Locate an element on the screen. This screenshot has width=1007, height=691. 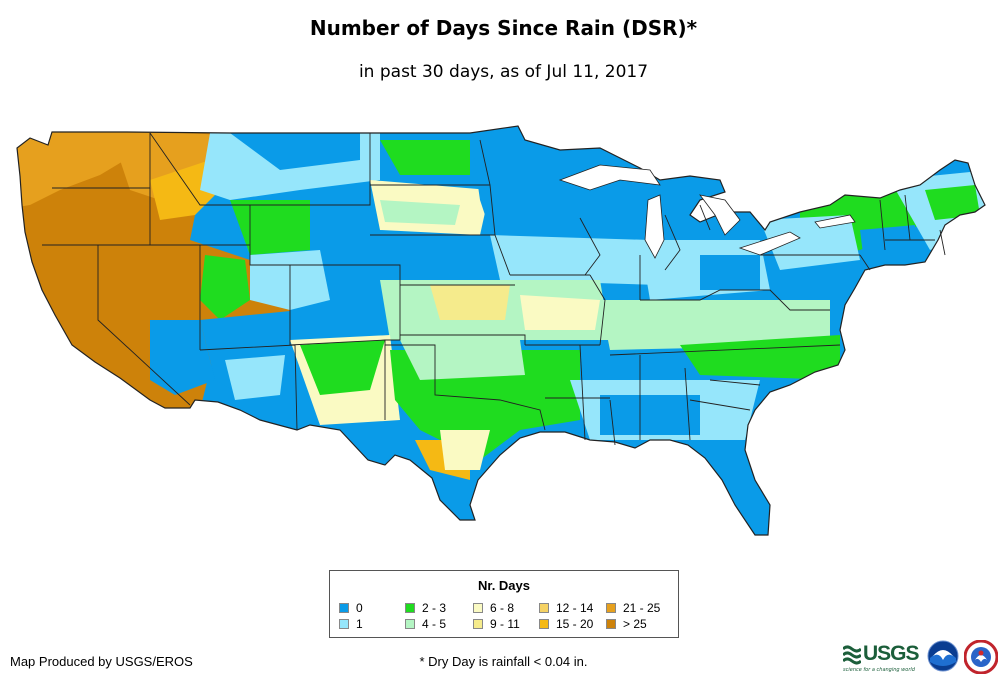
region-mw-mint is located at coordinates (715, 325).